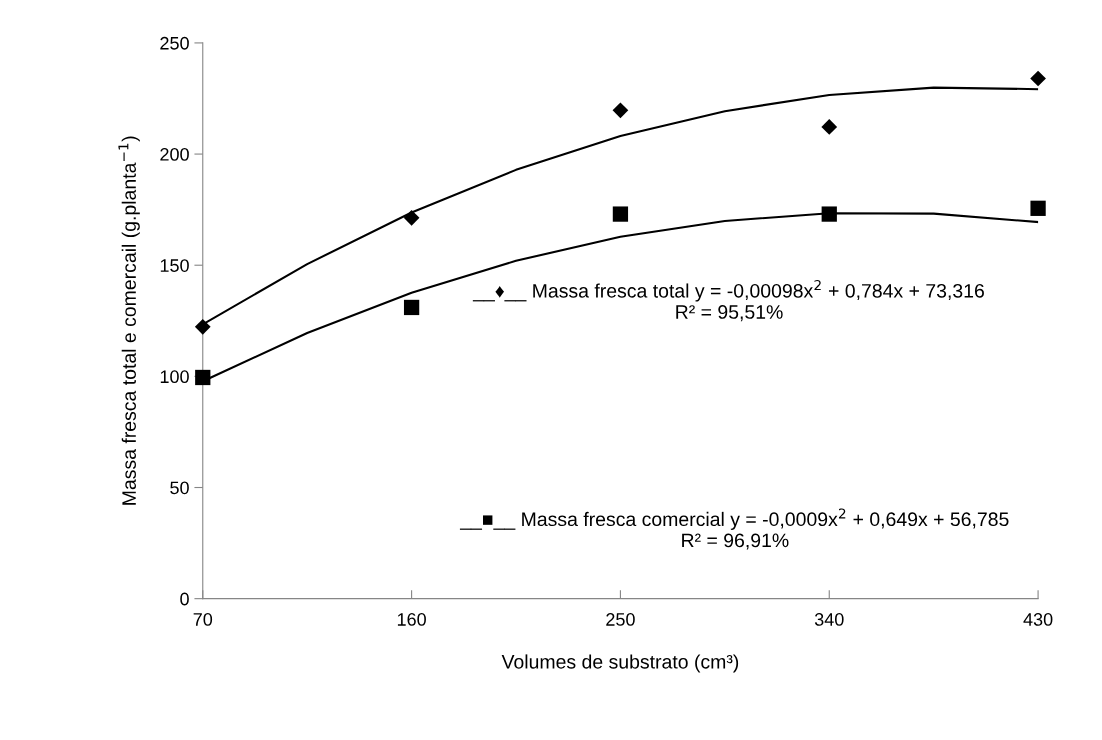 The height and width of the screenshot is (740, 1102). Describe the element at coordinates (734, 529) in the screenshot. I see `text: __■__ Massa fresca comercial y = -0,0009x$^{2}$ + 0,649x + 56,785 R² = 96,91%` at that location.